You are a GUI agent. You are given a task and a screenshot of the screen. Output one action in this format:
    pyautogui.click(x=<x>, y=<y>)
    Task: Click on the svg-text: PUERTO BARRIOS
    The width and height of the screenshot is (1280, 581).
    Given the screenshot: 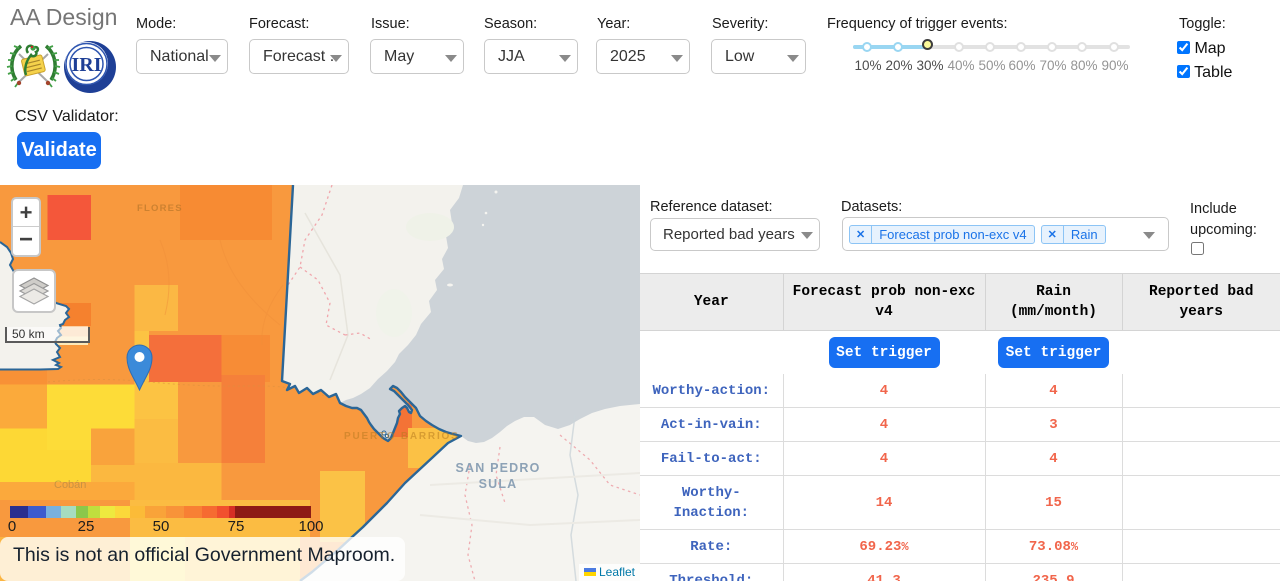 What is the action you would take?
    pyautogui.click(x=402, y=436)
    